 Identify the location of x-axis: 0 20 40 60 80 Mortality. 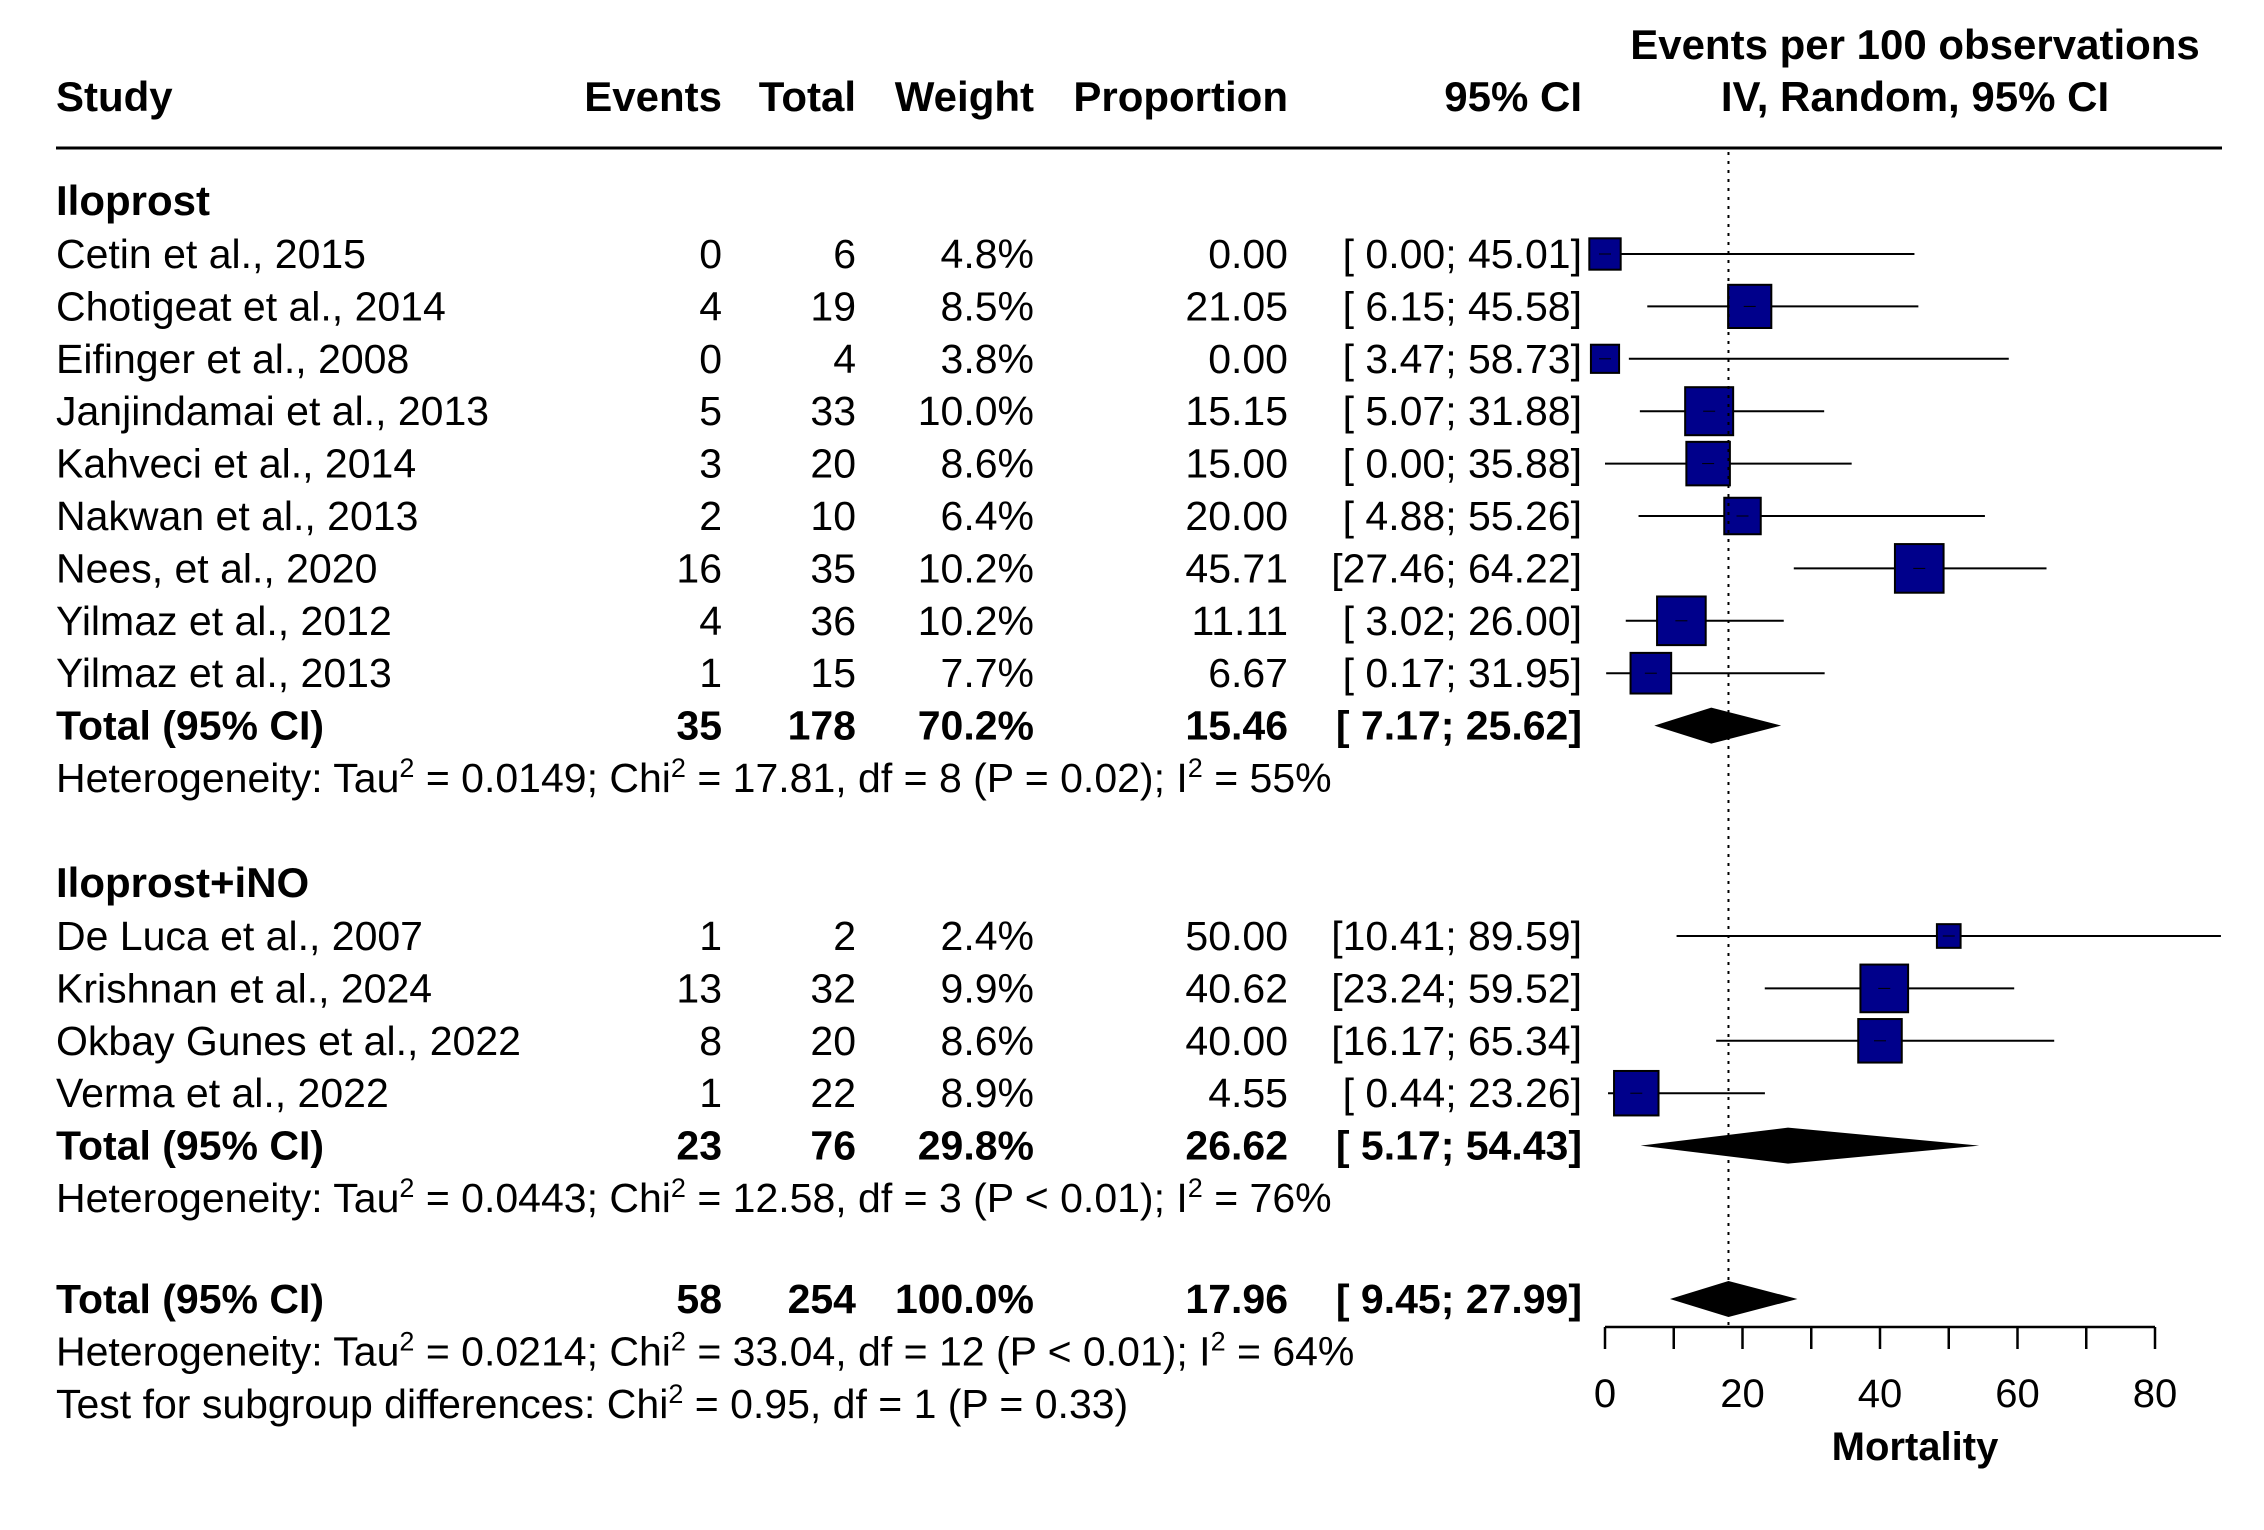
(1886, 1397).